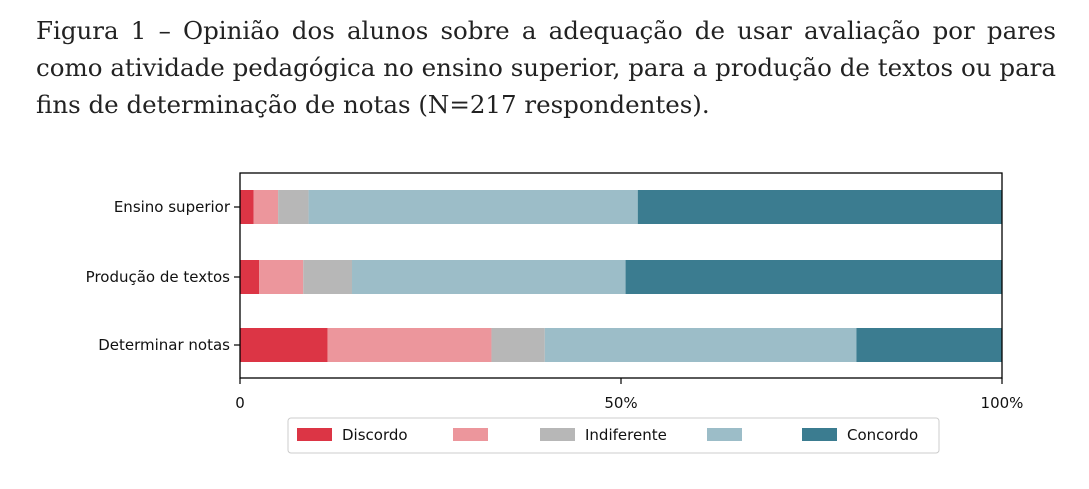 This screenshot has width=1089, height=489. What do you see at coordinates (518, 345) in the screenshot?
I see `bar-determinar-notas-indiferente` at bounding box center [518, 345].